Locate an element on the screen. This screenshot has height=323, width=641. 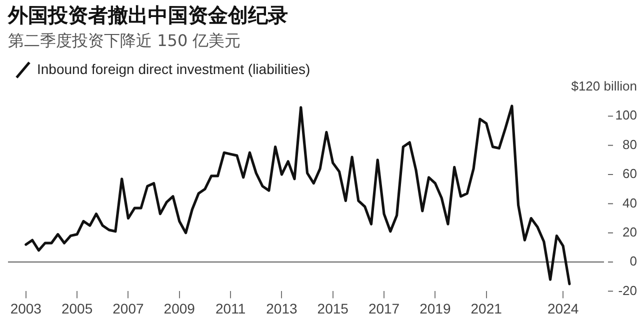
y-tick-label: 80 is located at coordinates (629, 144).